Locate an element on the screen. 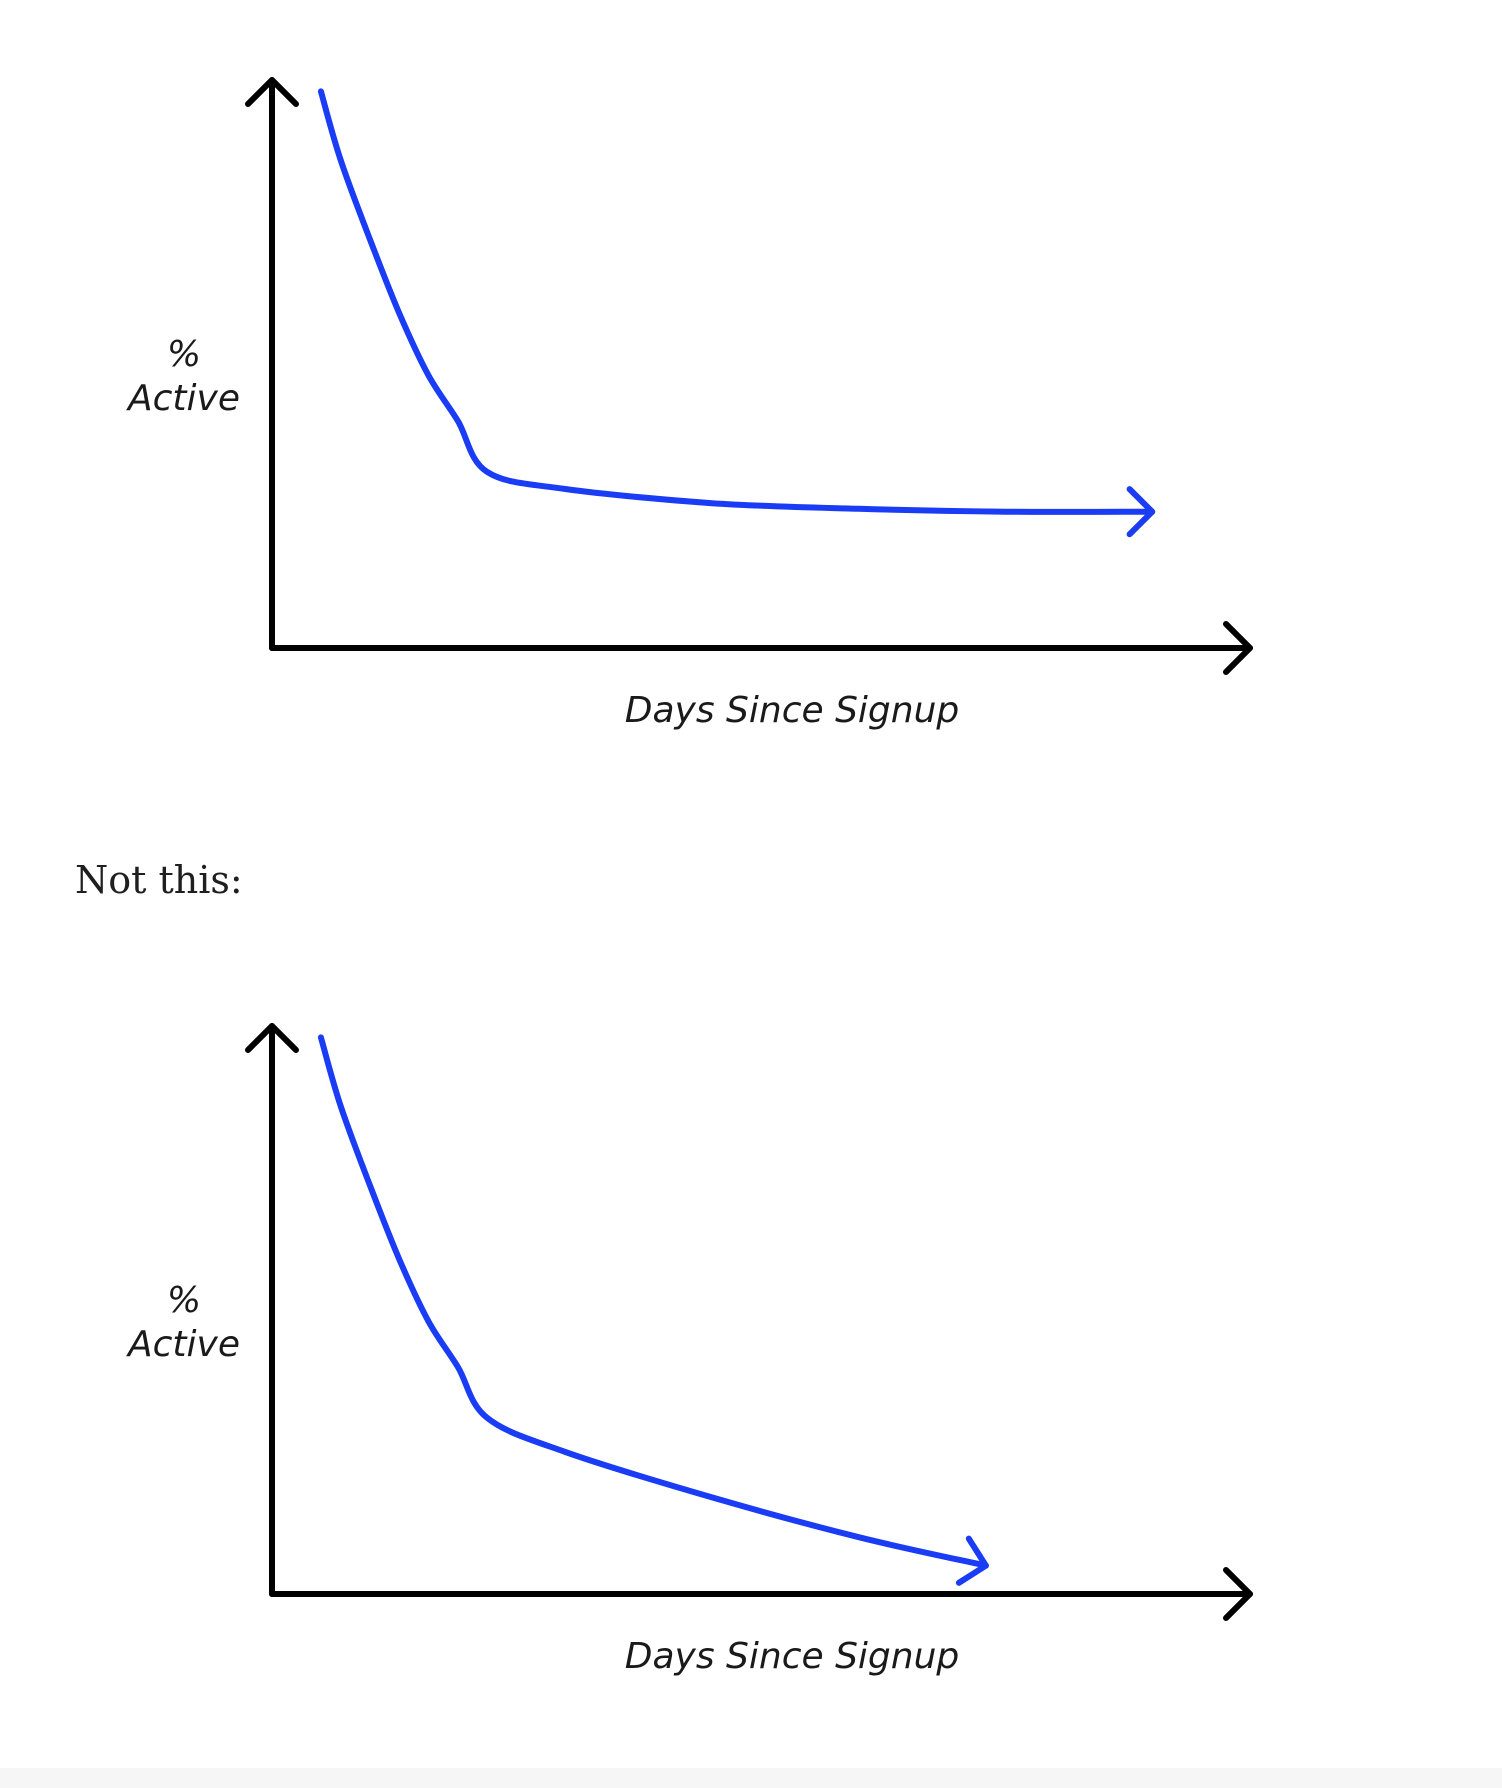 The height and width of the screenshot is (1788, 1502). caption-text: Not this: is located at coordinates (159, 880).